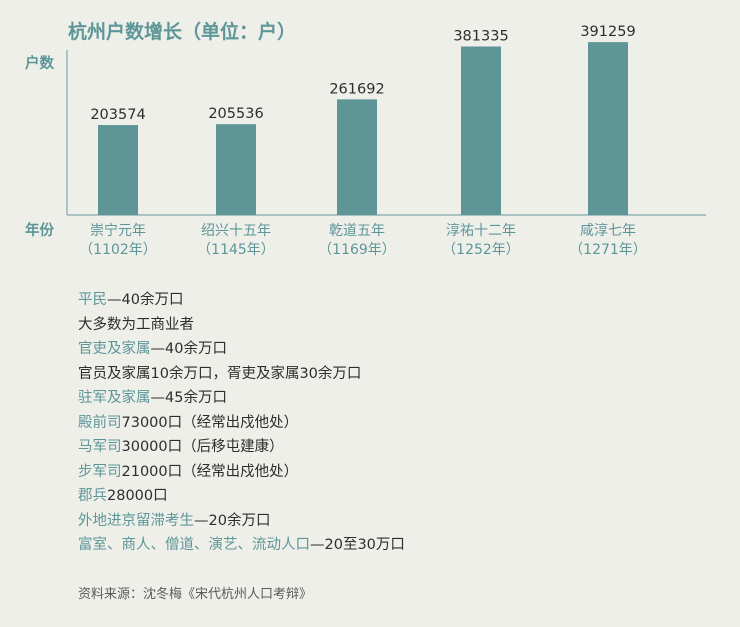 The image size is (740, 627). What do you see at coordinates (100, 447) in the screenshot?
I see `note-label: 马军司` at bounding box center [100, 447].